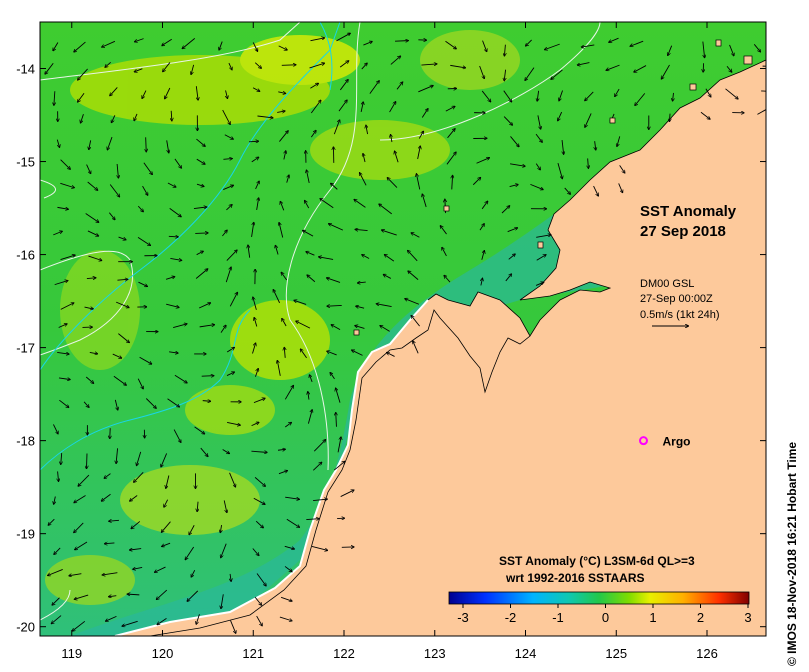 Image resolution: width=809 pixels, height=672 pixels. Describe the element at coordinates (575, 578) in the screenshot. I see `legend-subtitle: wrt 1992-2016 SSTAARS` at that location.